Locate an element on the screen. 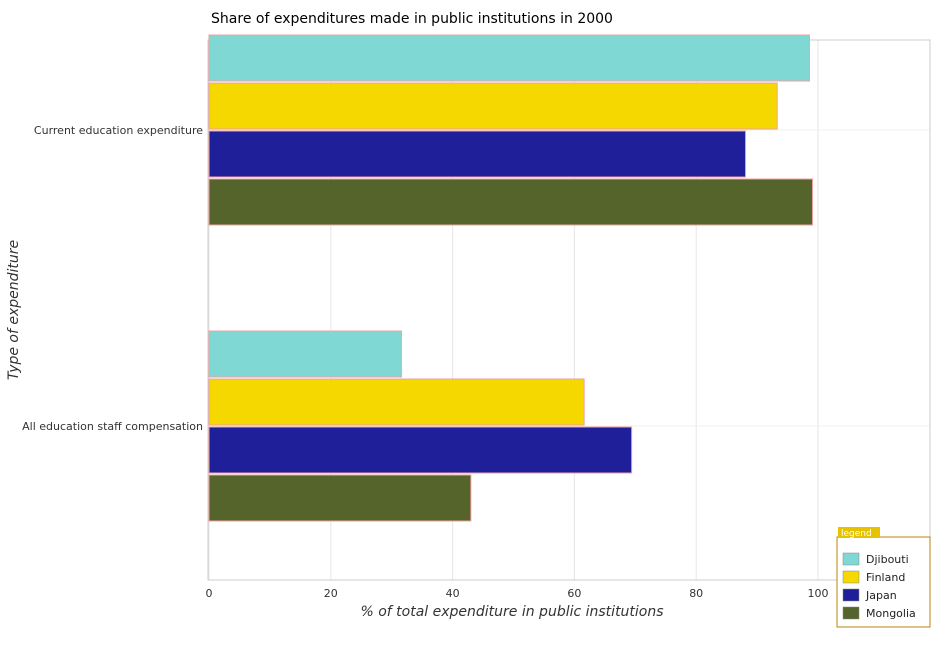 This screenshot has width=936, height=650. legend-label: Finland is located at coordinates (885, 577).